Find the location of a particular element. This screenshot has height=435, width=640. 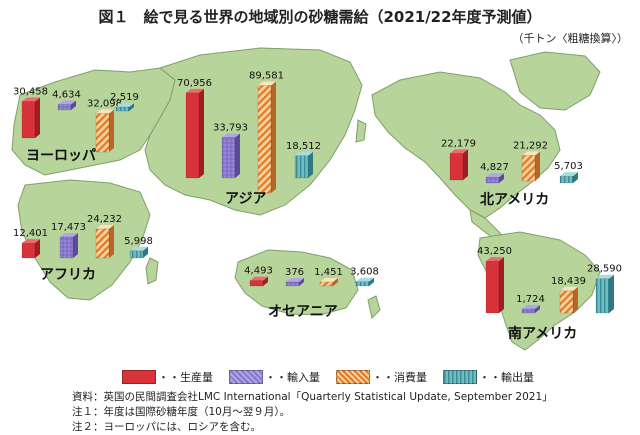

region-label: オセアニア is located at coordinates (303, 312).